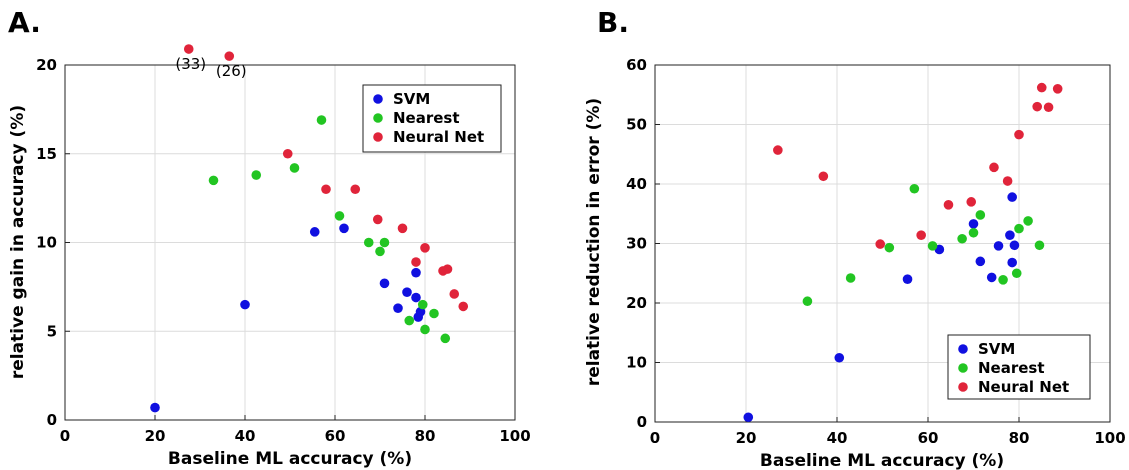 Image resolution: width=1129 pixels, height=470 pixels. Describe the element at coordinates (594, 242) in the screenshot. I see `y-axis-label-b: relative reduction in error (%)` at that location.